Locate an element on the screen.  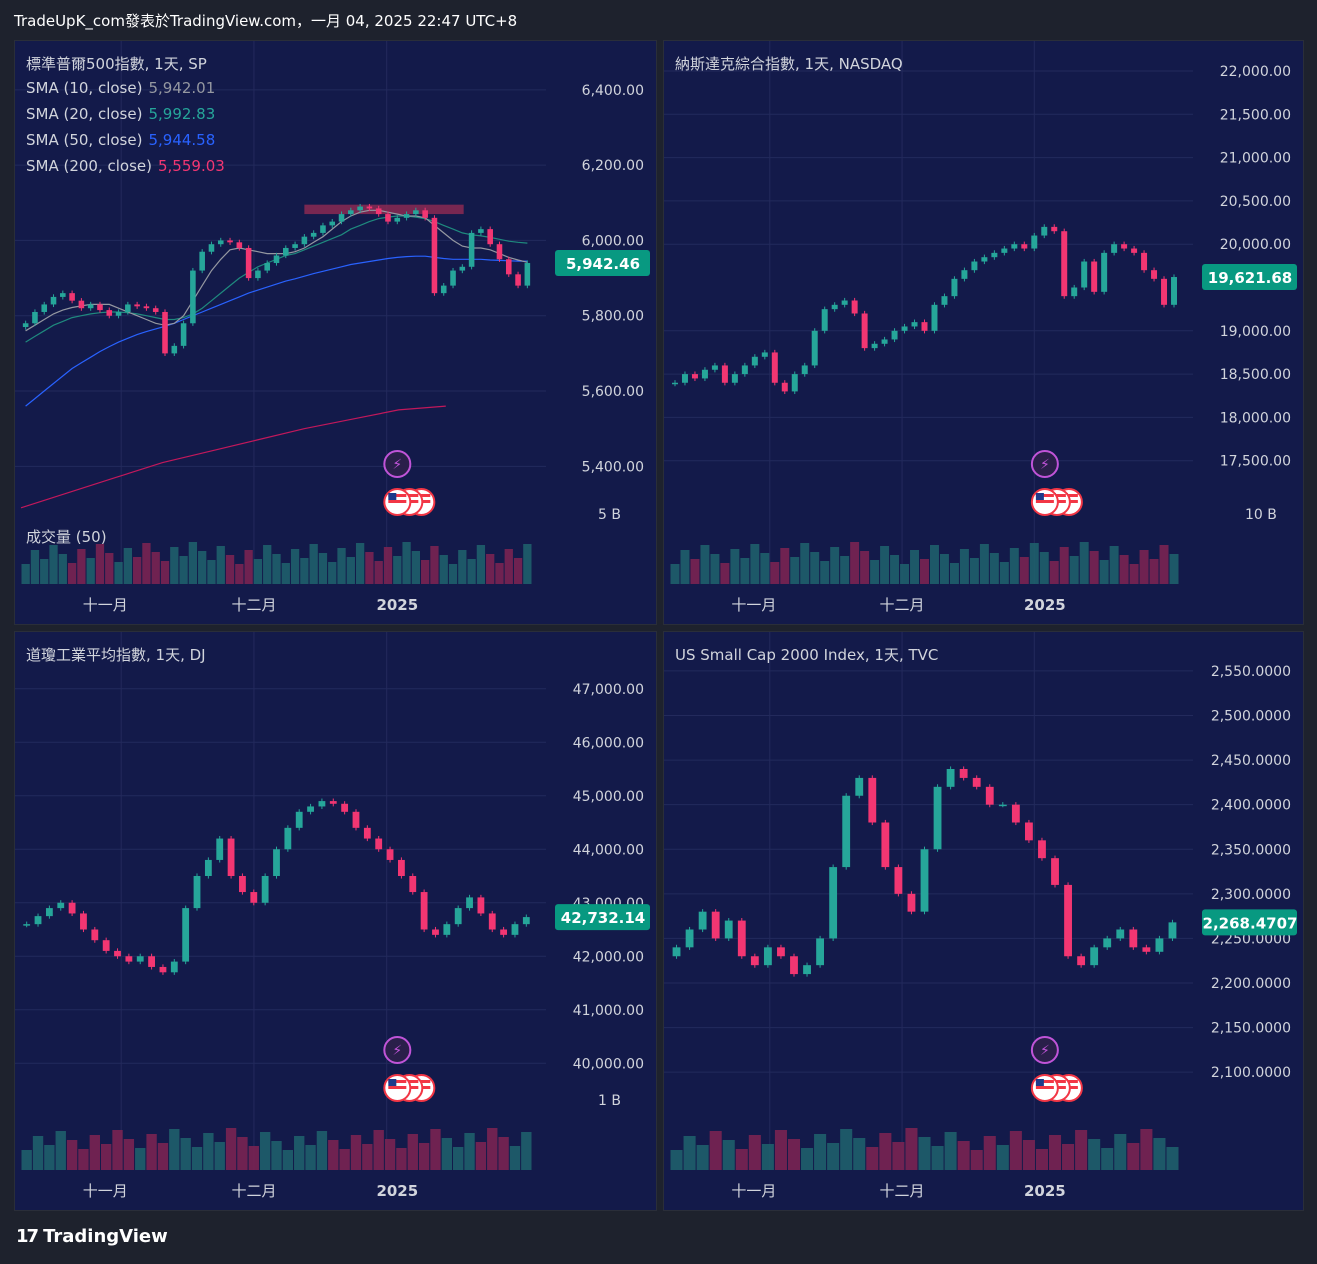
tradingview-logo-icon: 17 is located at coordinates (27, 1236).